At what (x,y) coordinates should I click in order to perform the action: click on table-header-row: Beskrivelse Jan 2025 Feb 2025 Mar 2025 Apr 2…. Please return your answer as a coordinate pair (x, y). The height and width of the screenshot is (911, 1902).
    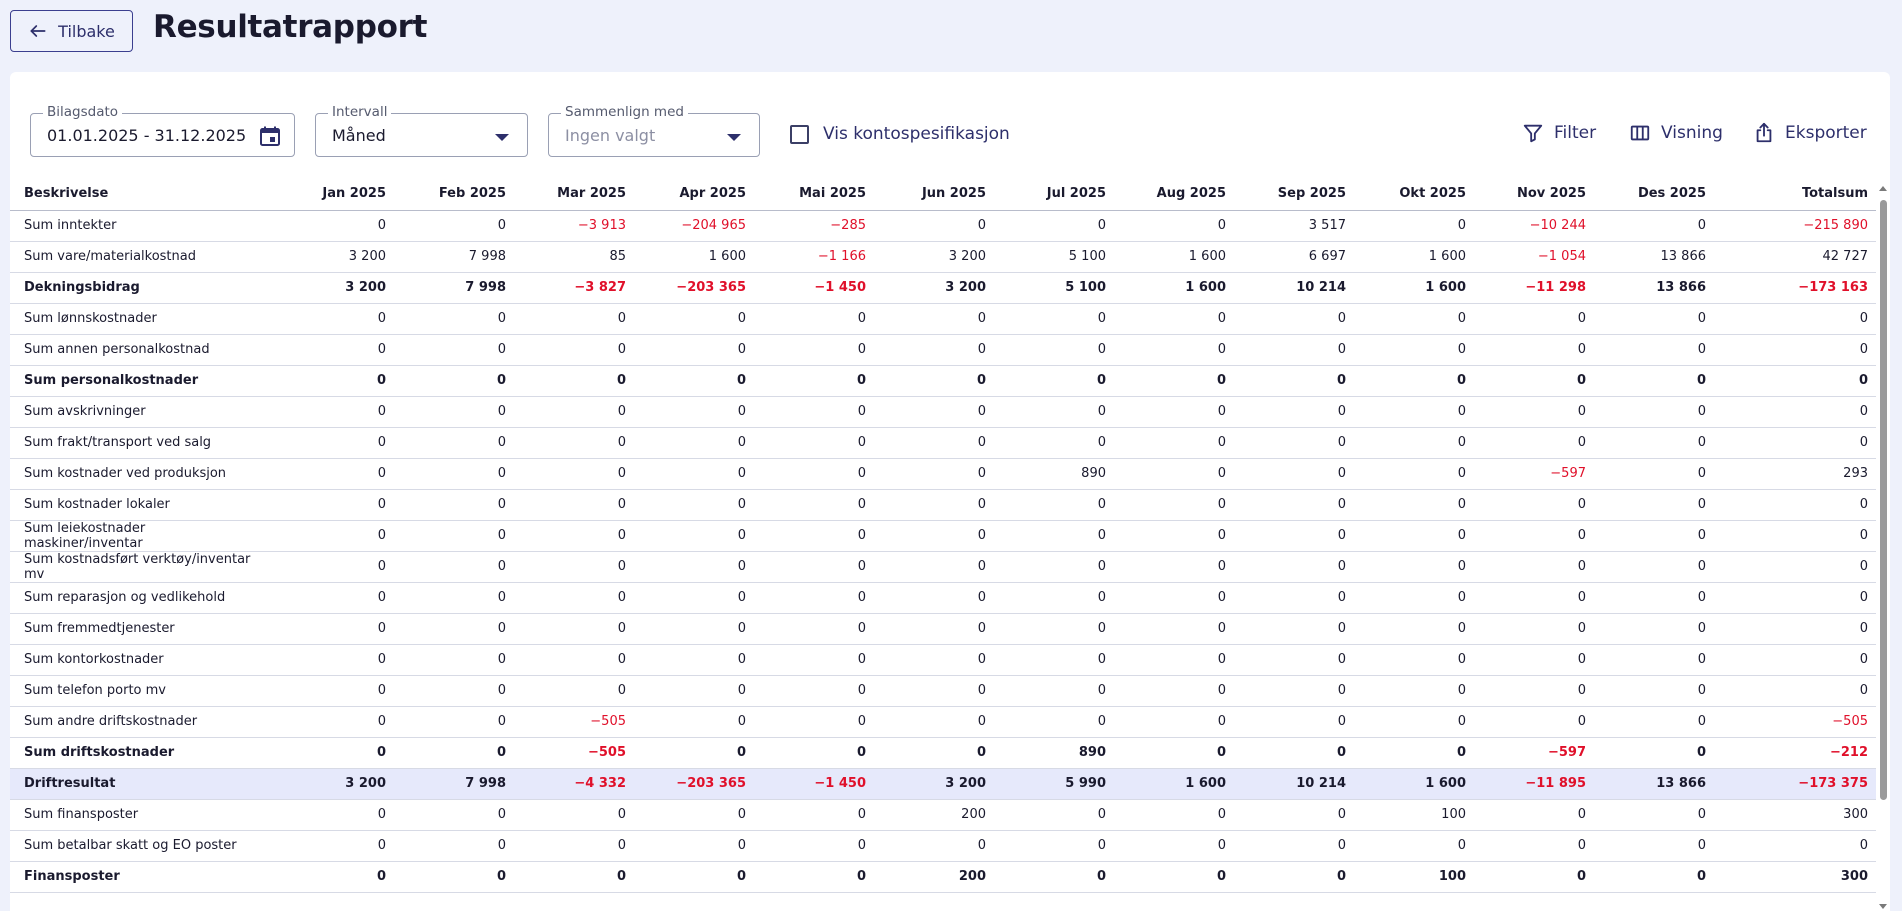
    Looking at the image, I should click on (943, 194).